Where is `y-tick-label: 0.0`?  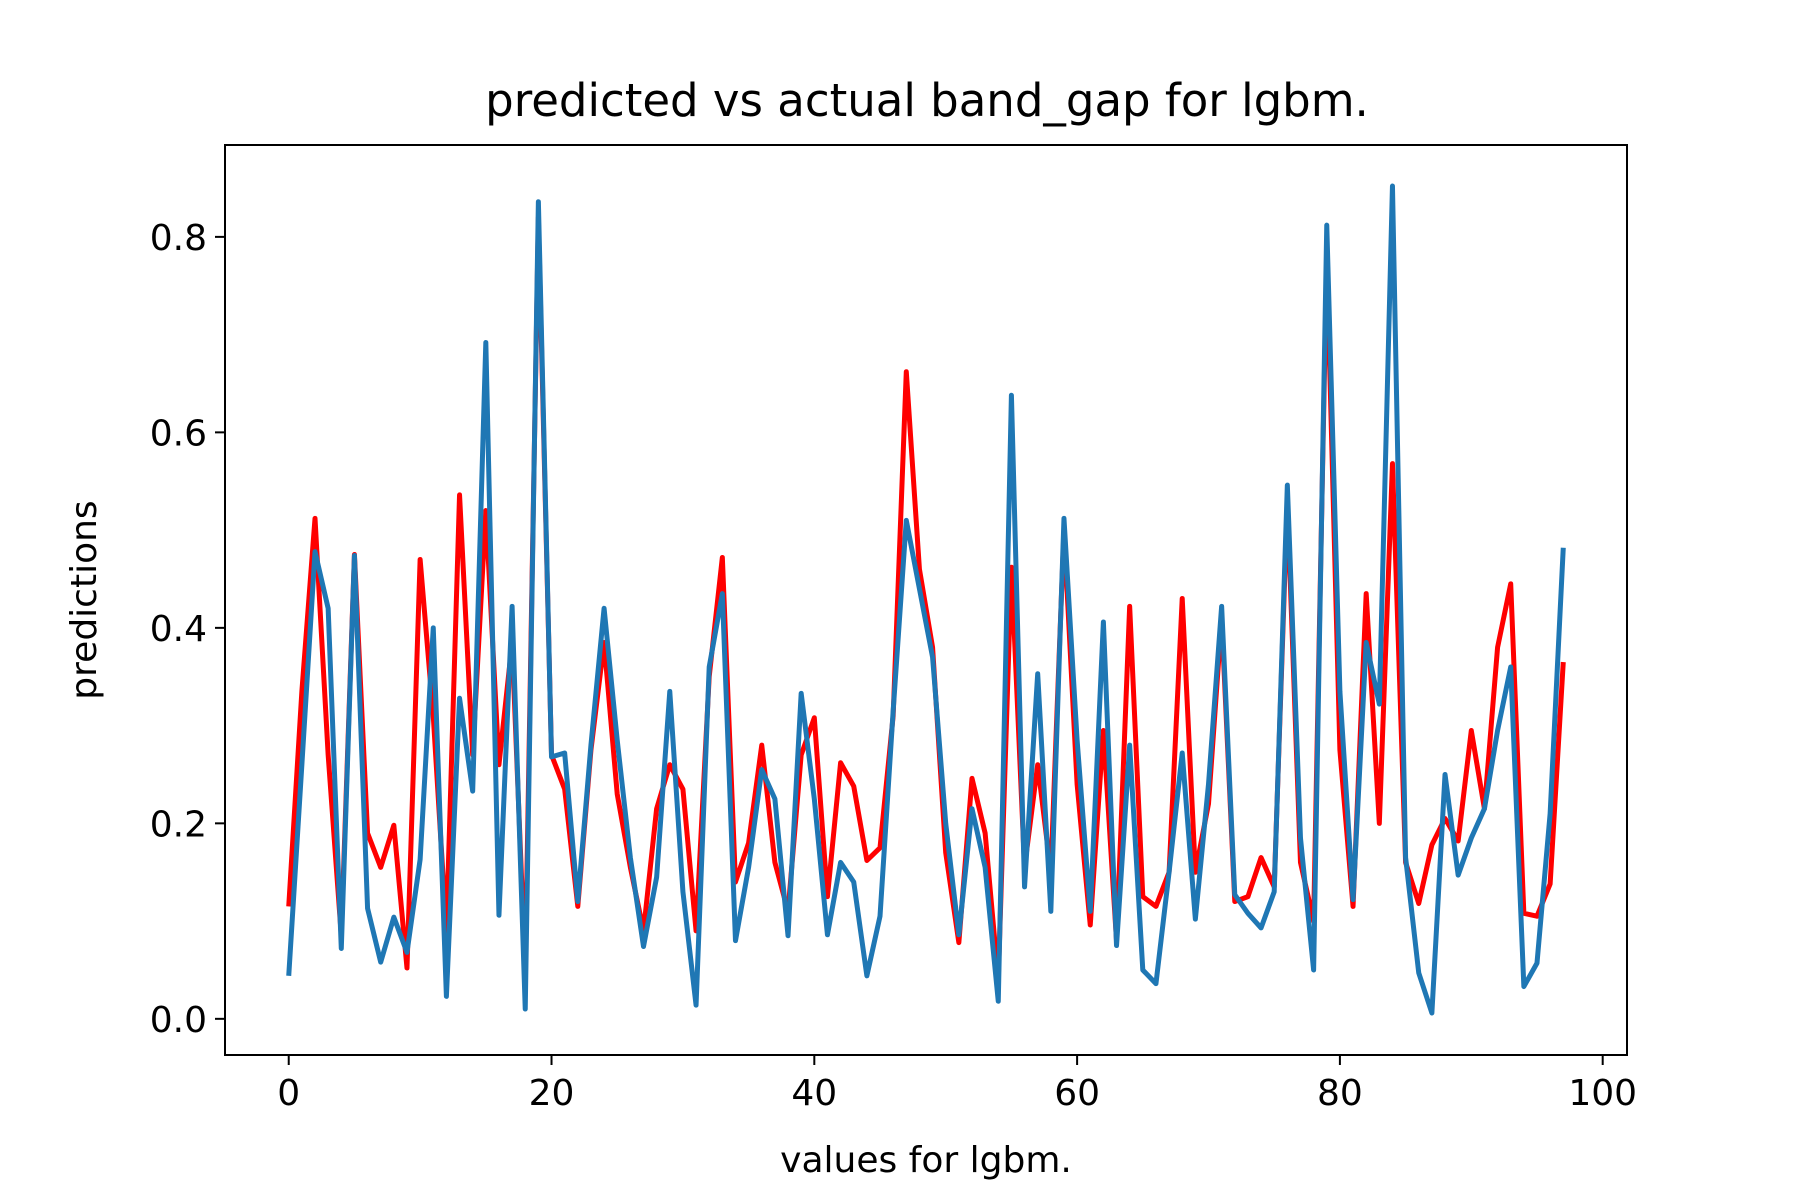
y-tick-label: 0.0 is located at coordinates (178, 1020).